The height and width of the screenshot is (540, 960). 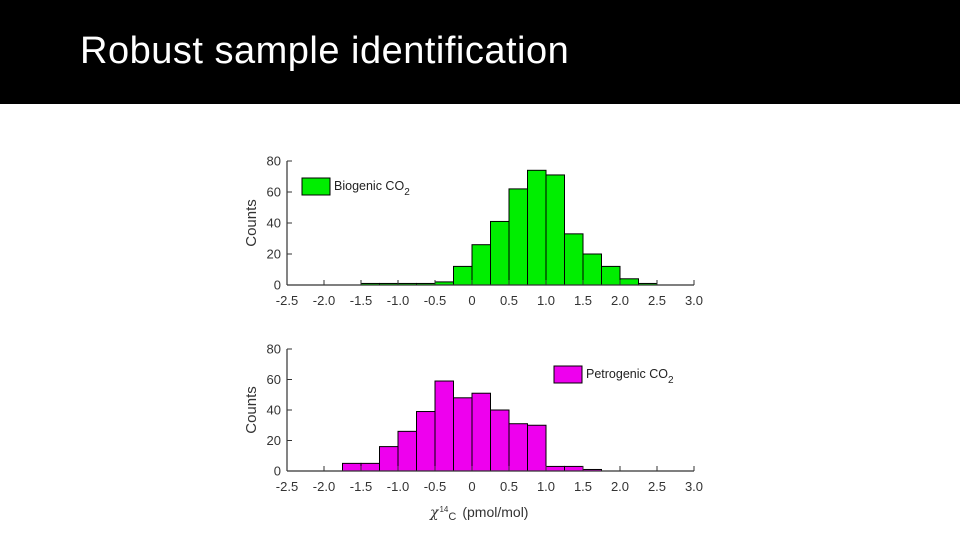 I want to click on biogenic-x-tick-label: 0, so click(x=471, y=300).